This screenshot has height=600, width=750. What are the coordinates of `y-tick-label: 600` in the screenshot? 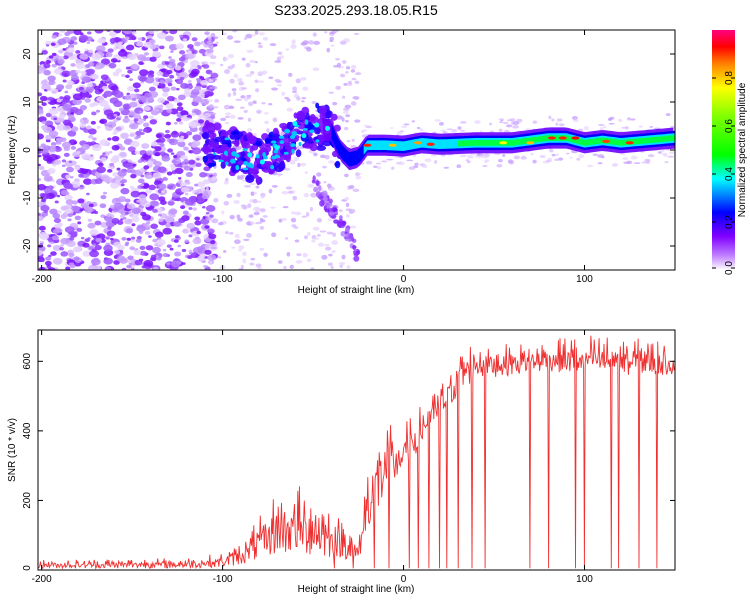 It's located at (27, 361).